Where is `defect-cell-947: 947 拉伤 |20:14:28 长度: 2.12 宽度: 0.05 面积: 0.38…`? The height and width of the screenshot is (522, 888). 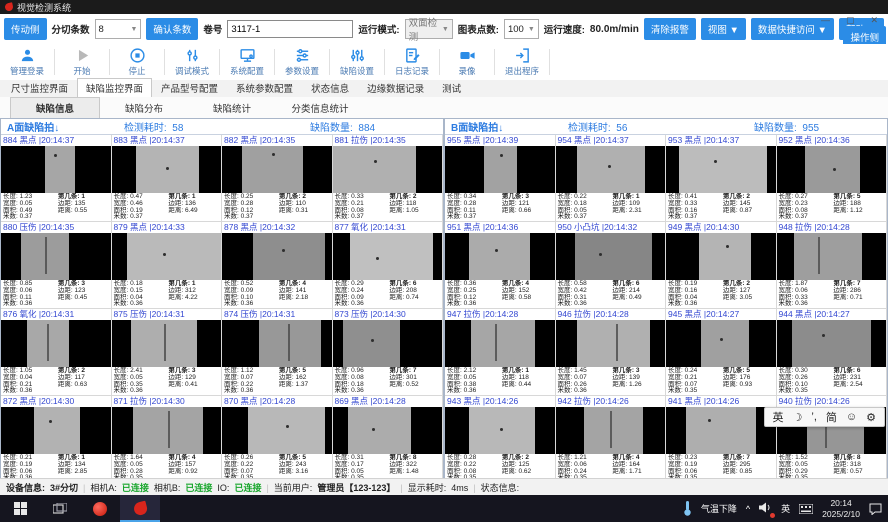 defect-cell-947: 947 拉伤 |20:14:28 长度: 2.12 宽度: 0.05 面积: 0.38… is located at coordinates (500, 352).